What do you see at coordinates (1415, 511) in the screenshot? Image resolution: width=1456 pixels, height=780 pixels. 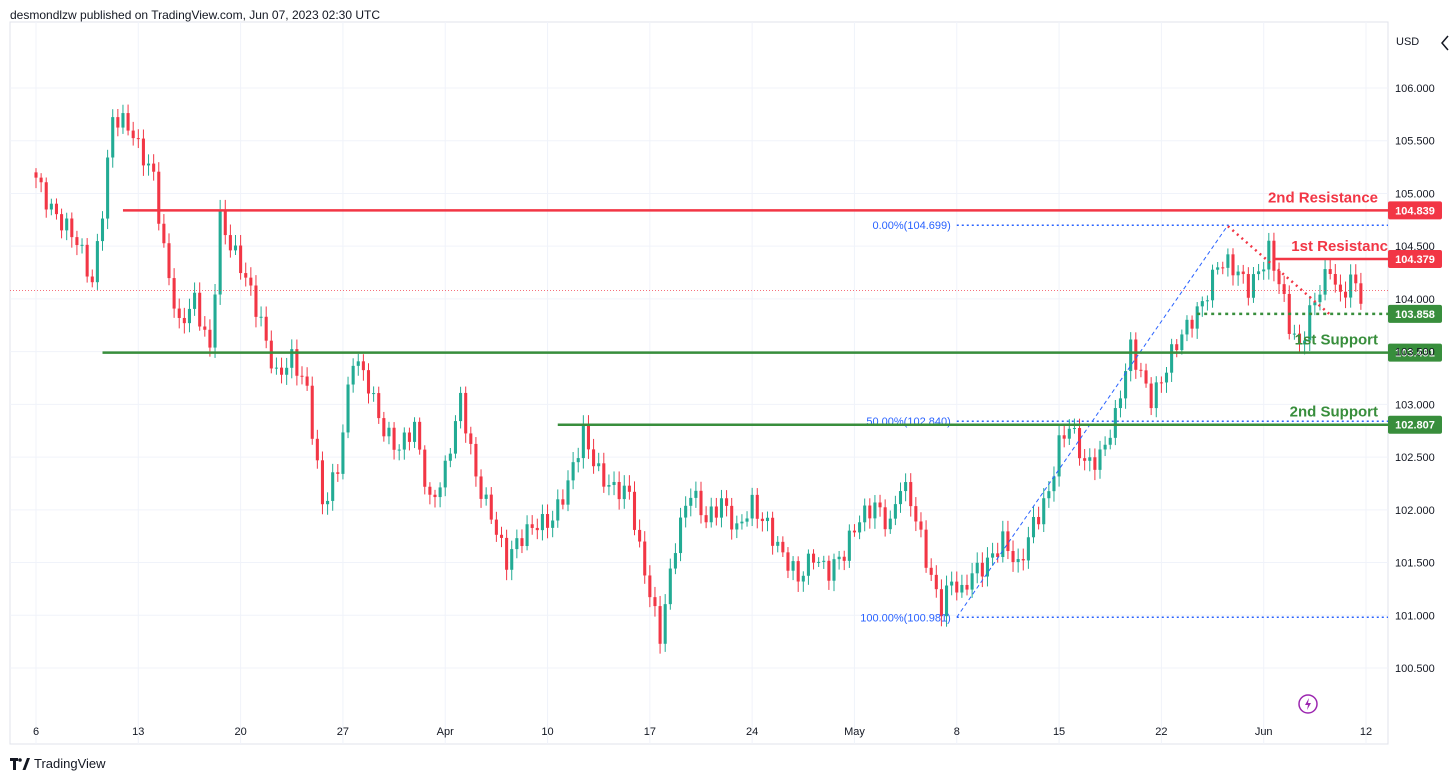 I see `y-tick-label: 102.000` at bounding box center [1415, 511].